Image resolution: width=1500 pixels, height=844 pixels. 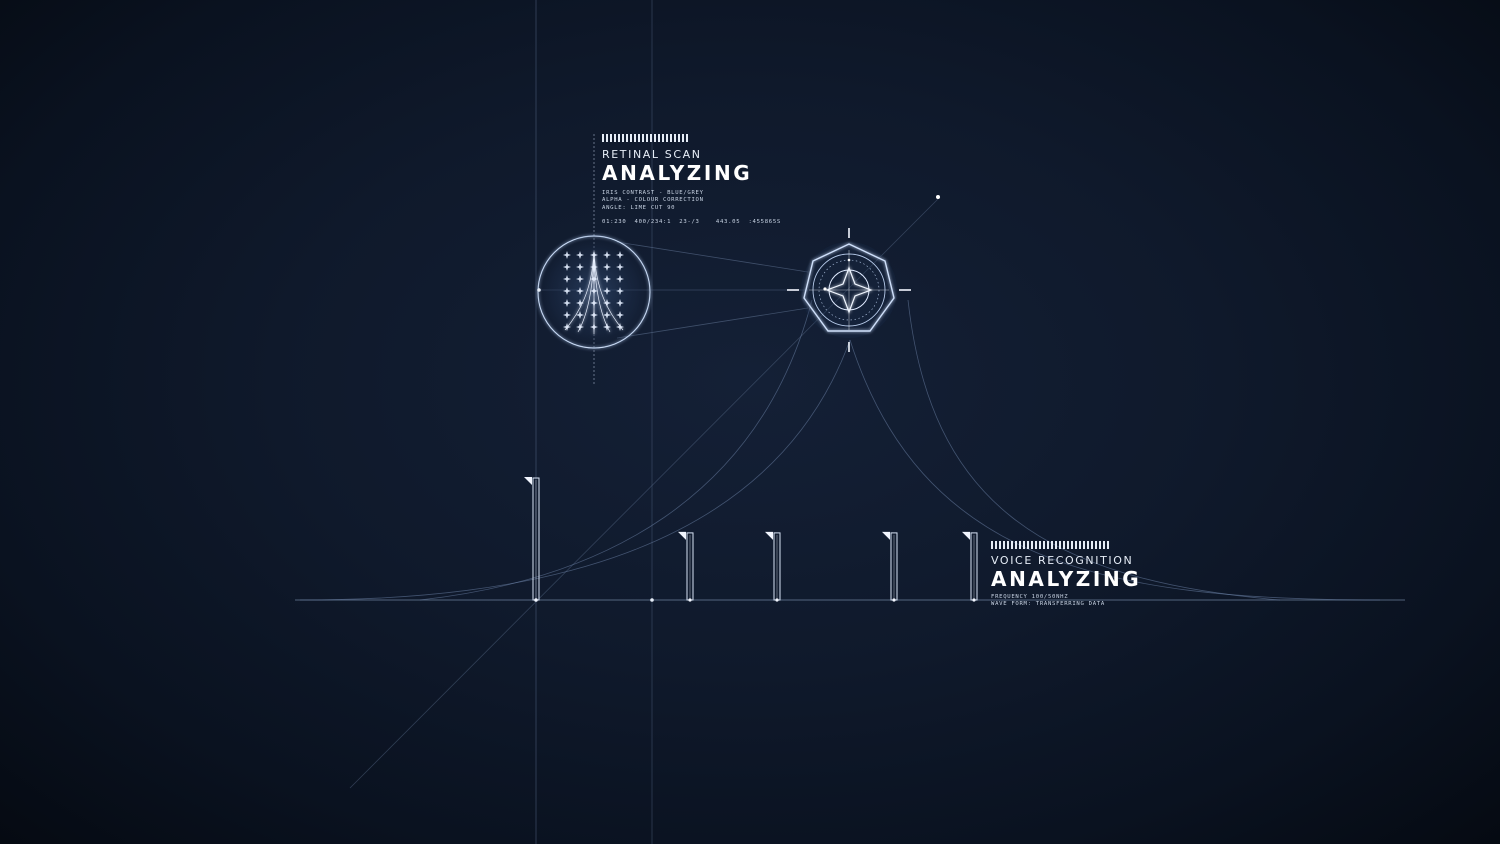 What do you see at coordinates (1030, 597) in the screenshot?
I see `voice-detail: FREQUENCY 100/50NHZ` at bounding box center [1030, 597].